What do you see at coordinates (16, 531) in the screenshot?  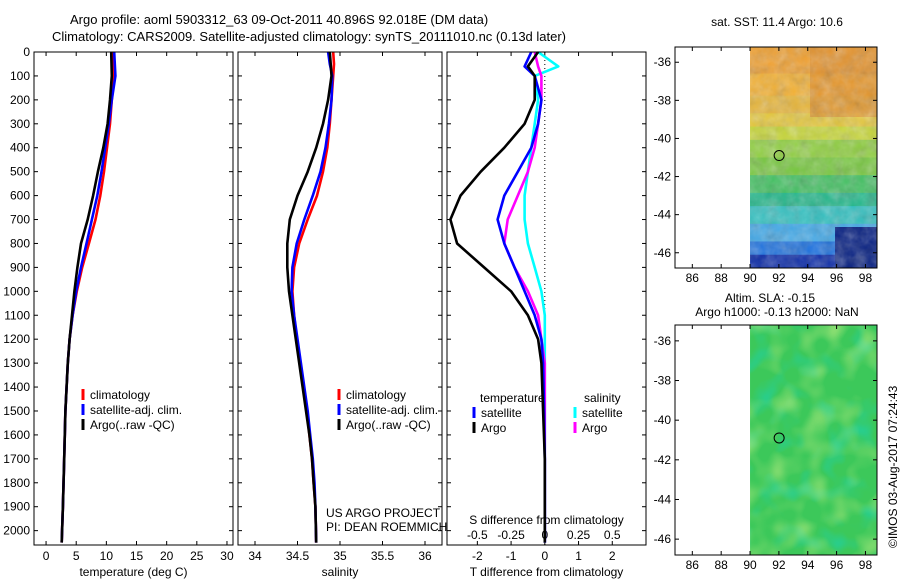 I see `depth-tick-label: 2000` at bounding box center [16, 531].